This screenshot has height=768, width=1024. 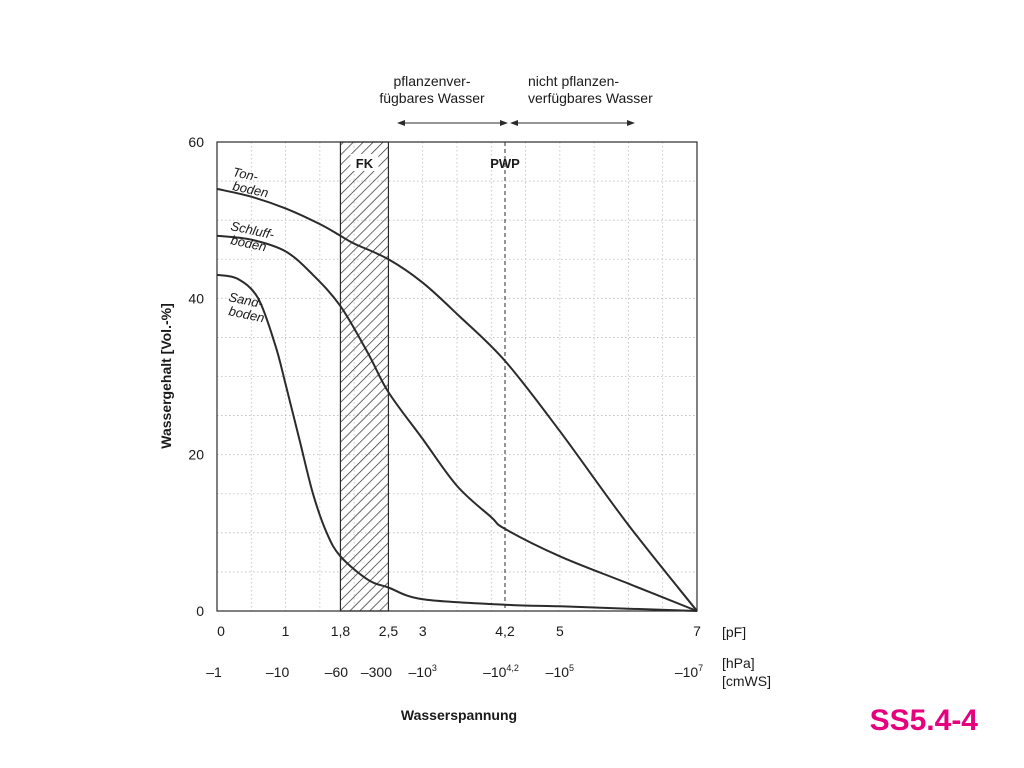 What do you see at coordinates (505, 163) in the screenshot?
I see `pwp-label: PWP` at bounding box center [505, 163].